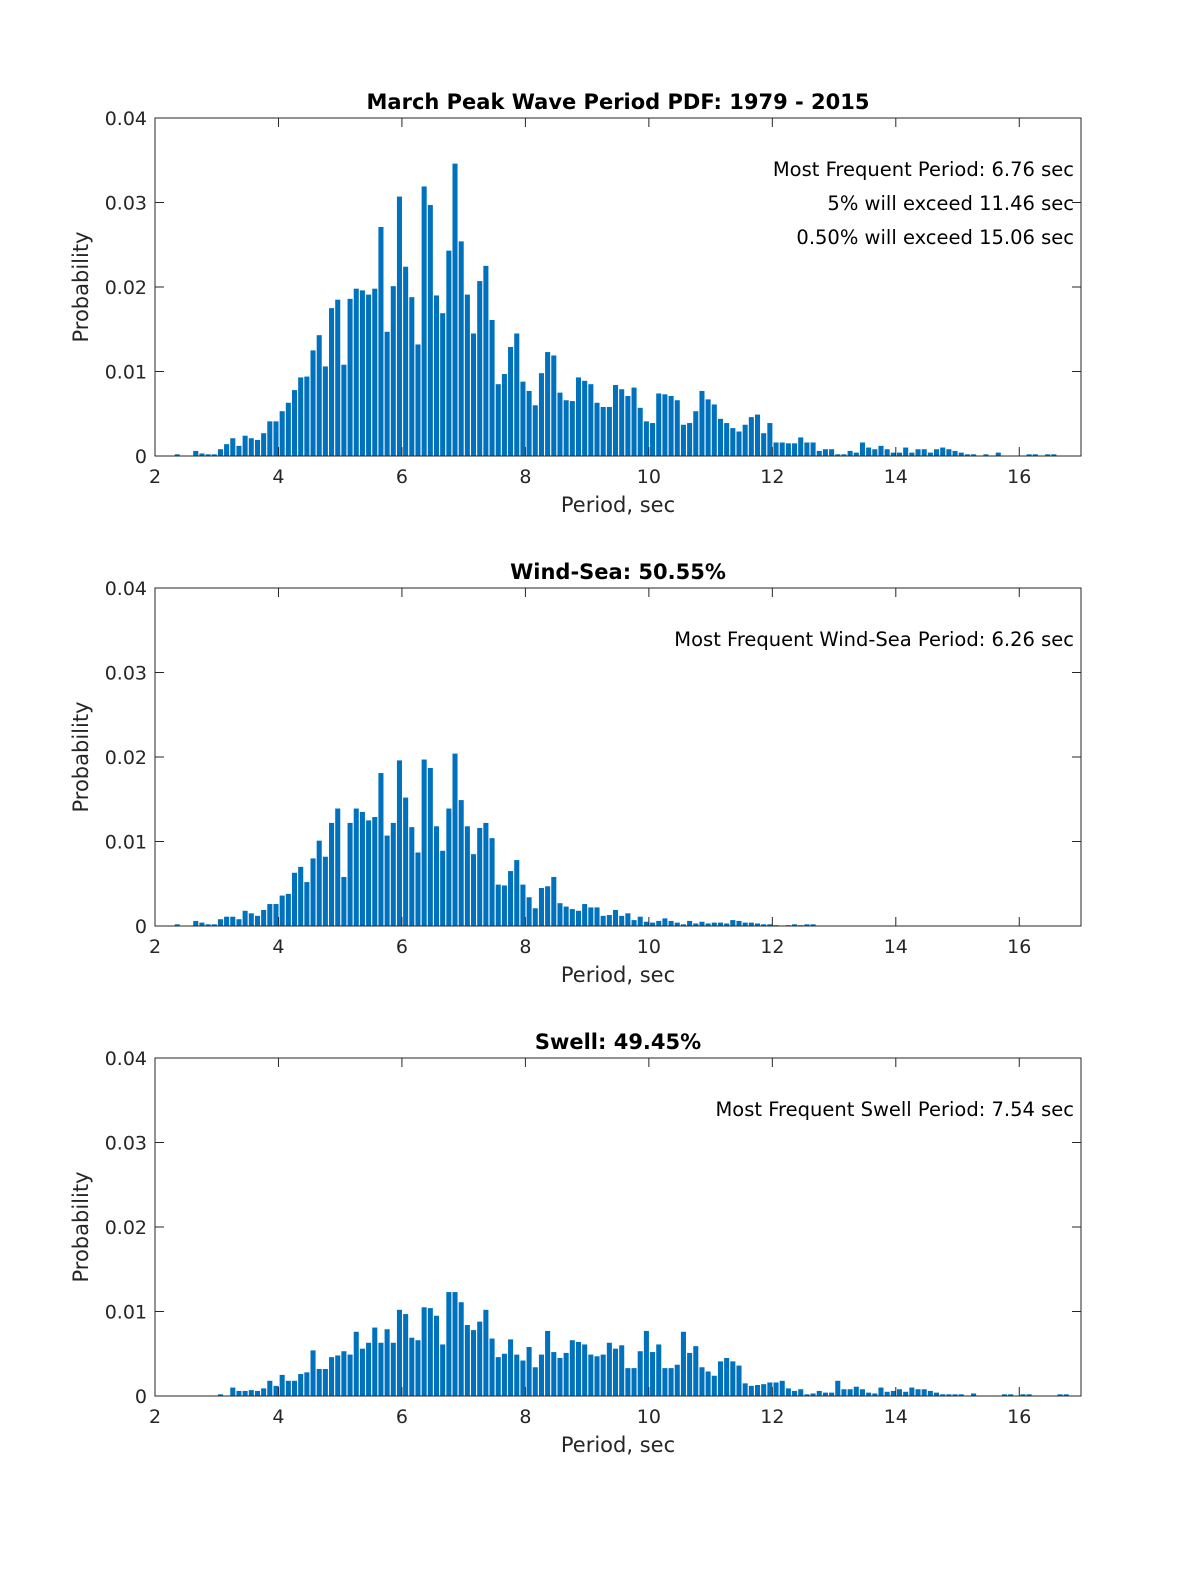  Describe the element at coordinates (126, 843) in the screenshot. I see `y-tick-label: 0.01` at that location.